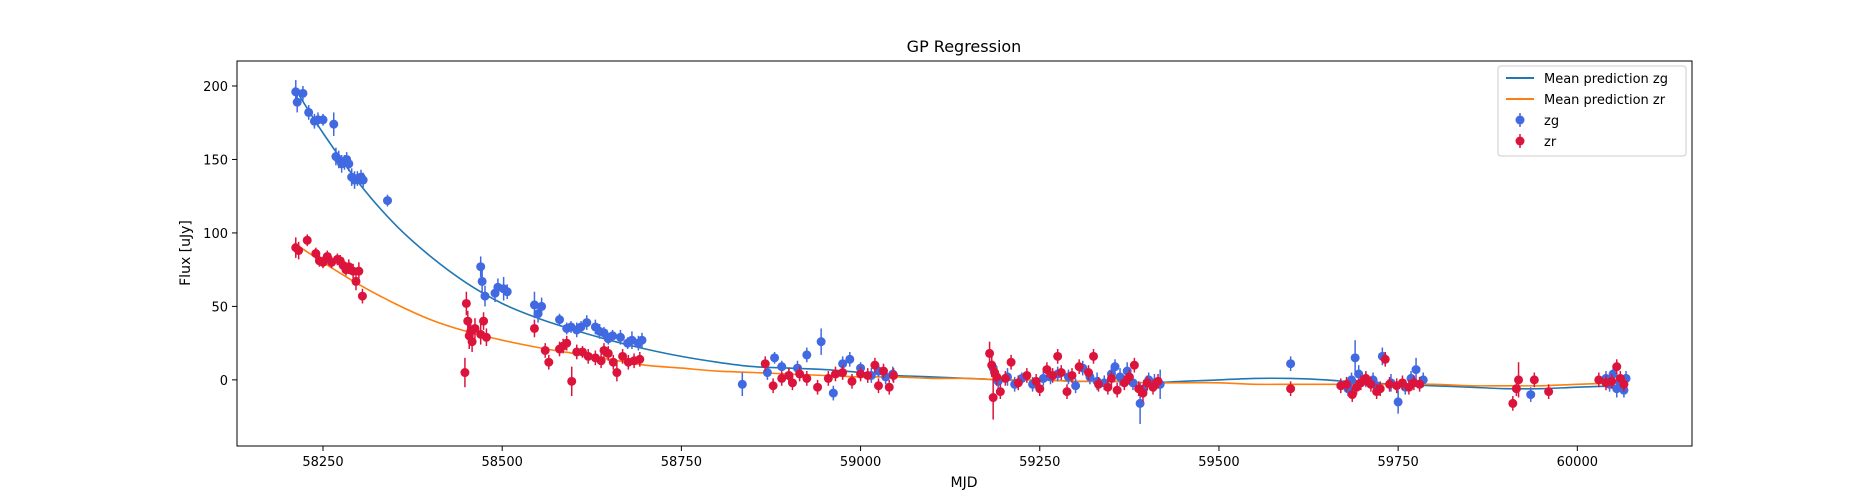 The width and height of the screenshot is (1875, 500). What do you see at coordinates (1397, 462) in the screenshot?
I see `x-tick-label: 59750` at bounding box center [1397, 462].